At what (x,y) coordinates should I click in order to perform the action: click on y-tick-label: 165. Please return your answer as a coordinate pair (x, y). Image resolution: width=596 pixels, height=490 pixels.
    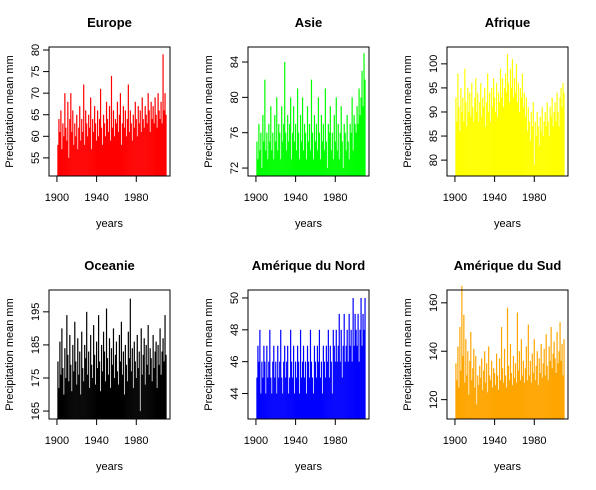
    Looking at the image, I should click on (36, 411).